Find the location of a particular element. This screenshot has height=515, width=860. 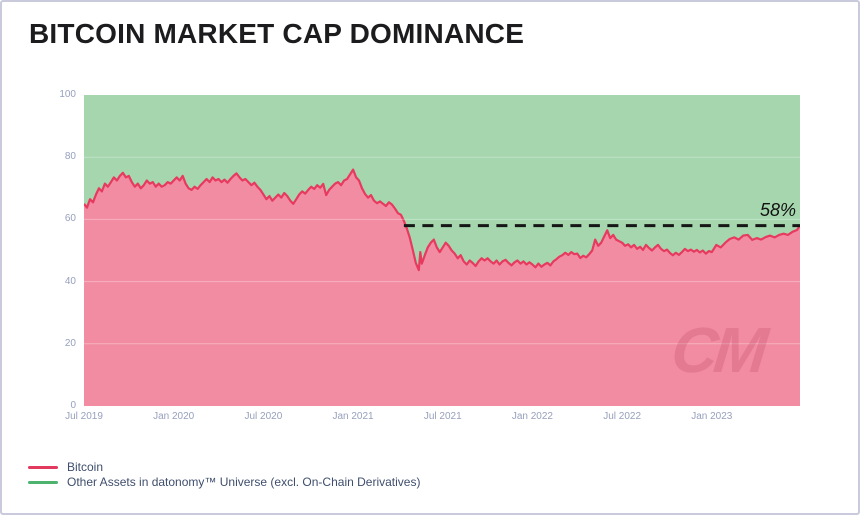

x-tick-jan-2023: Jan 2023 is located at coordinates (712, 416).